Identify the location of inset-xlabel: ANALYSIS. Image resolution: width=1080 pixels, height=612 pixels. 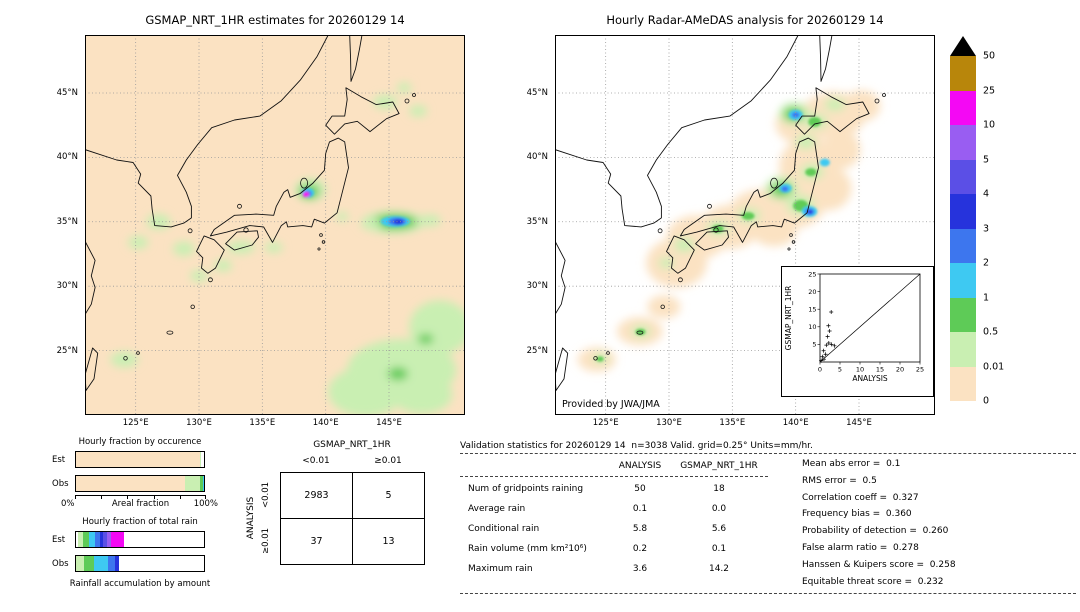
(870, 378).